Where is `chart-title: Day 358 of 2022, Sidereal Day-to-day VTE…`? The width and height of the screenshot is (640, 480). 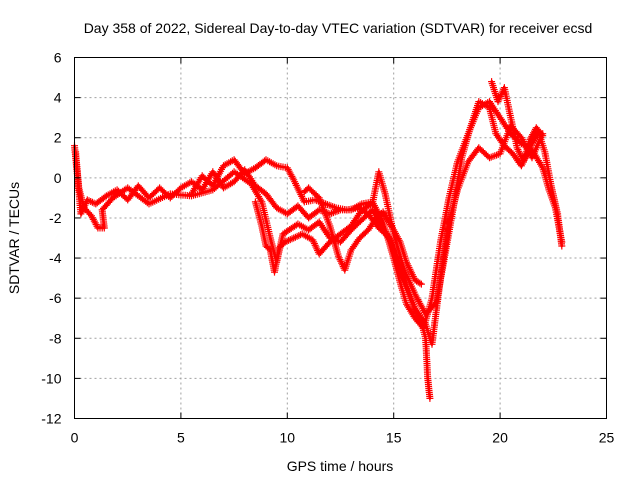 chart-title: Day 358 of 2022, Sidereal Day-to-day VTE… is located at coordinates (338, 28).